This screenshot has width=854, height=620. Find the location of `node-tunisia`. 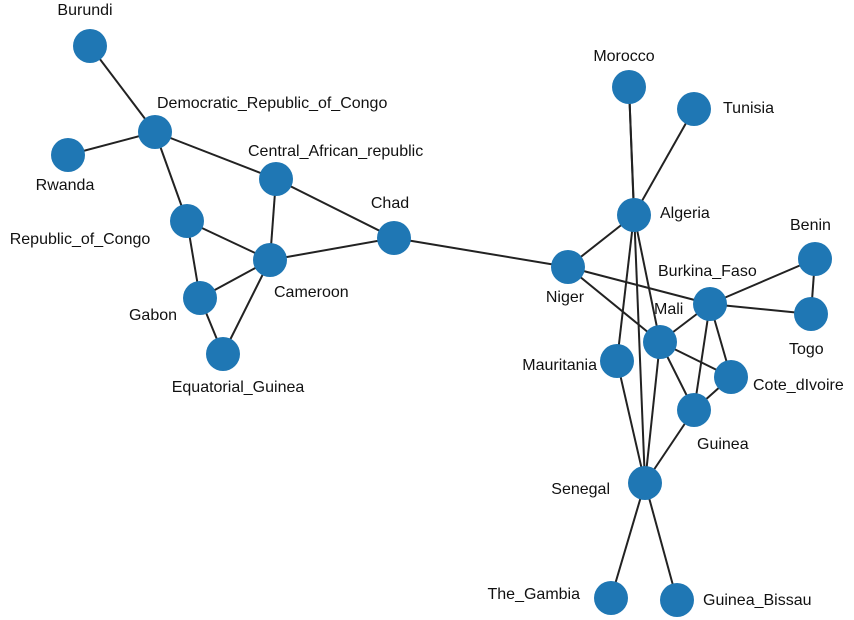

node-tunisia is located at coordinates (694, 109).